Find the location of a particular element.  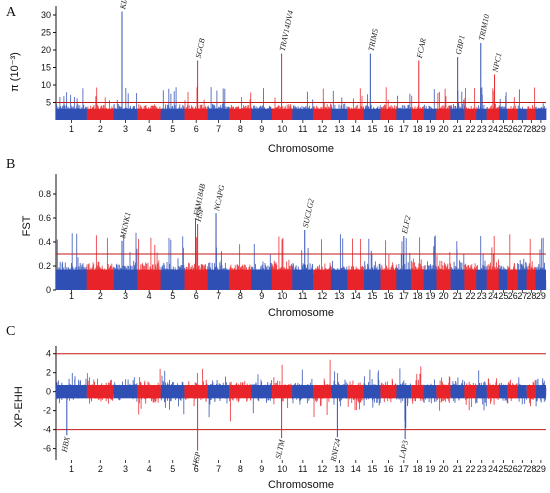

chromosome-28-marks is located at coordinates (531, 103).